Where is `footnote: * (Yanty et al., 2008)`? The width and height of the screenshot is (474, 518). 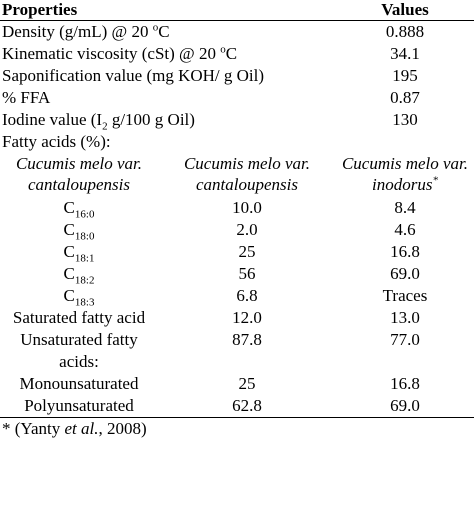 footnote: * (Yanty et al., 2008) is located at coordinates (237, 429).